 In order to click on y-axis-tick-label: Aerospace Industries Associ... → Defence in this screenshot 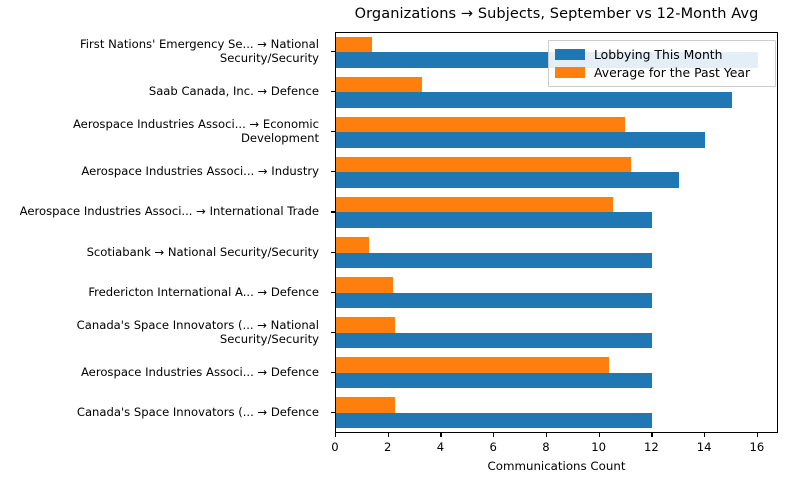, I will do `click(199, 371)`.